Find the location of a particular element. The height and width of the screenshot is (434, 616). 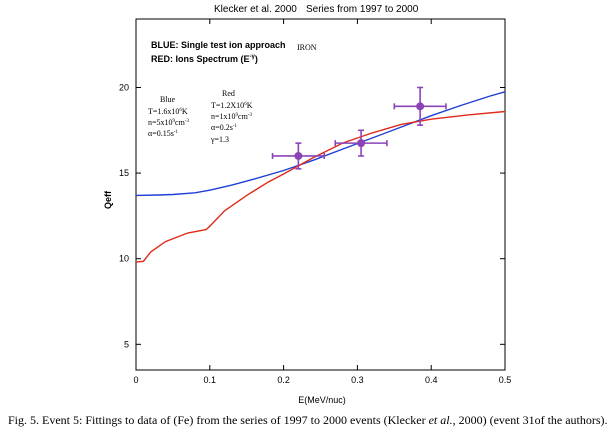

param-red-density: n=1x109cm-3 is located at coordinates (231, 116).